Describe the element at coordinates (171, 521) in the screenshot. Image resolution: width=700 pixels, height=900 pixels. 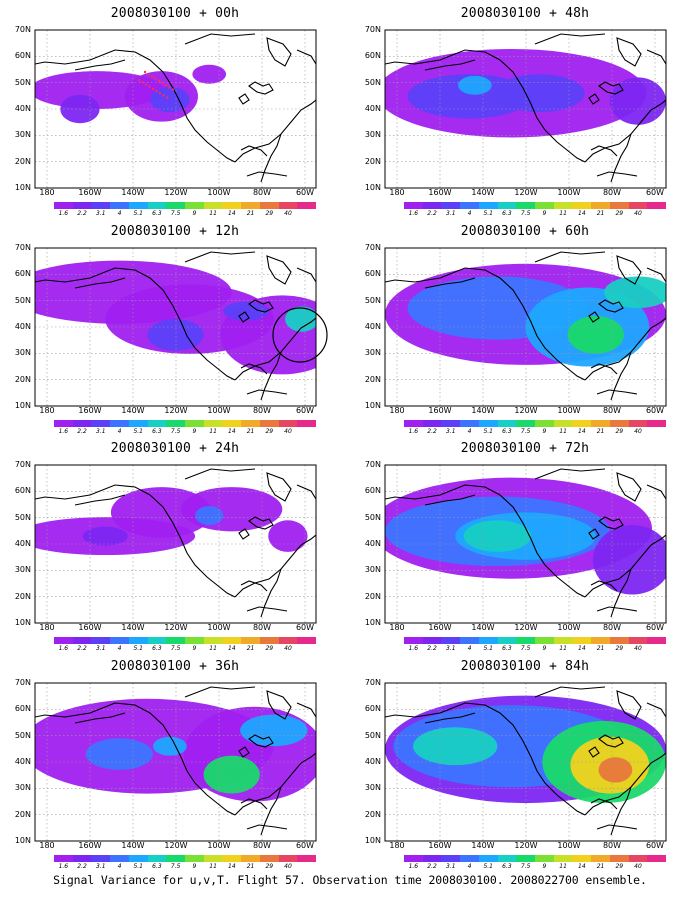
I see `signal-variance-field` at that location.